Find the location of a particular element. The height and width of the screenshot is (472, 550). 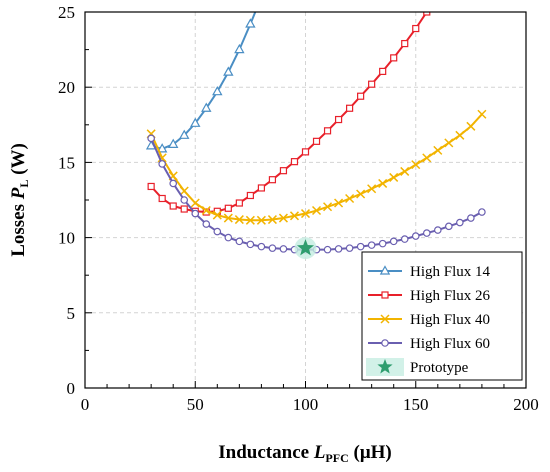

y-tick-label: 25 is located at coordinates (66, 12).